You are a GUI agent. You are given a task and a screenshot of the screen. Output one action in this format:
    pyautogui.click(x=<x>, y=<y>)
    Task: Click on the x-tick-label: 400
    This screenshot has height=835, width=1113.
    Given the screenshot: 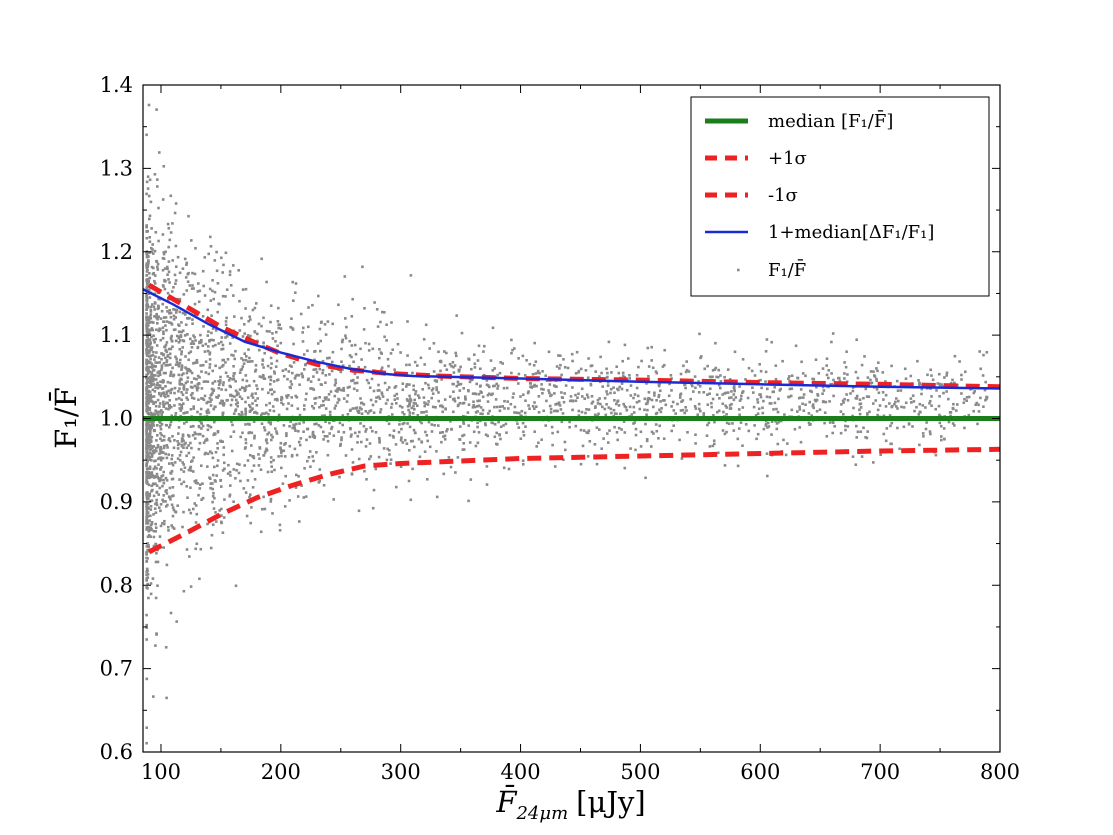 What is the action you would take?
    pyautogui.click(x=521, y=772)
    